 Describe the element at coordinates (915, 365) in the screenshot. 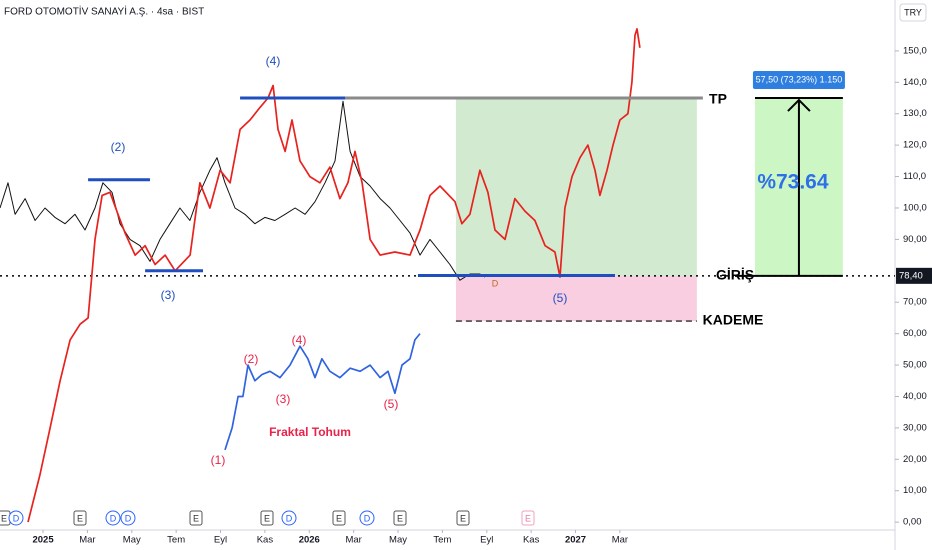

I see `y-tick-label: 50,00` at that location.